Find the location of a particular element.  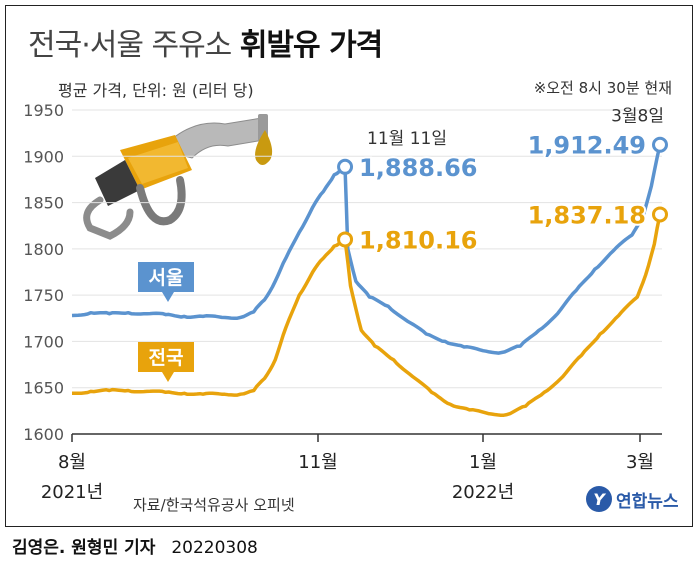

yonhap-logo: Y 연합뉴스 is located at coordinates (632, 499).